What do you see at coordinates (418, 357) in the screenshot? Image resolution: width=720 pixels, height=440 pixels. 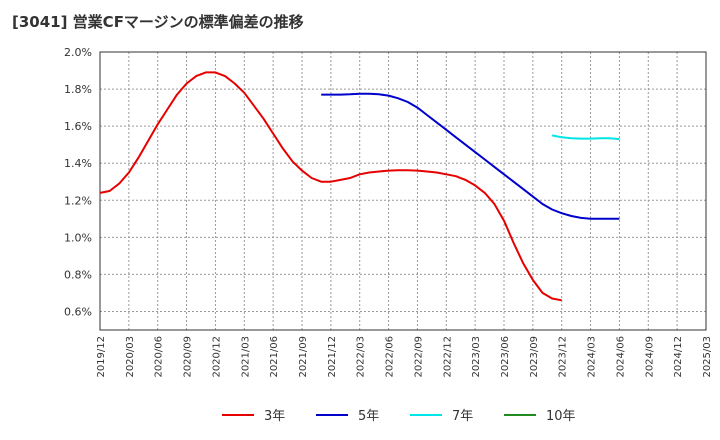 I see `x-tick-label: 2022/09` at bounding box center [418, 357].